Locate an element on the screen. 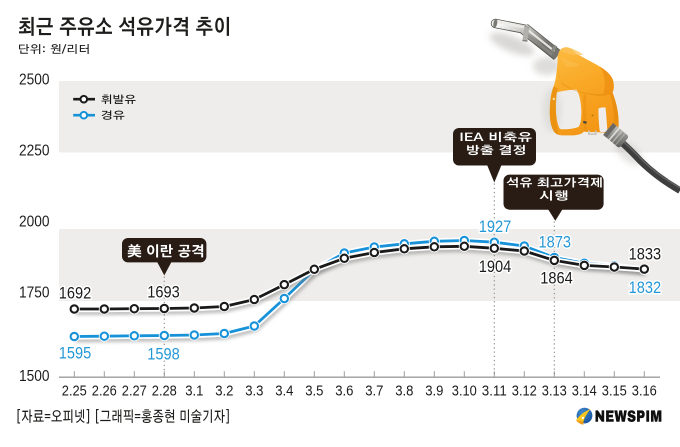 This screenshot has height=447, width=680. svg-text: 2.28 is located at coordinates (164, 392).